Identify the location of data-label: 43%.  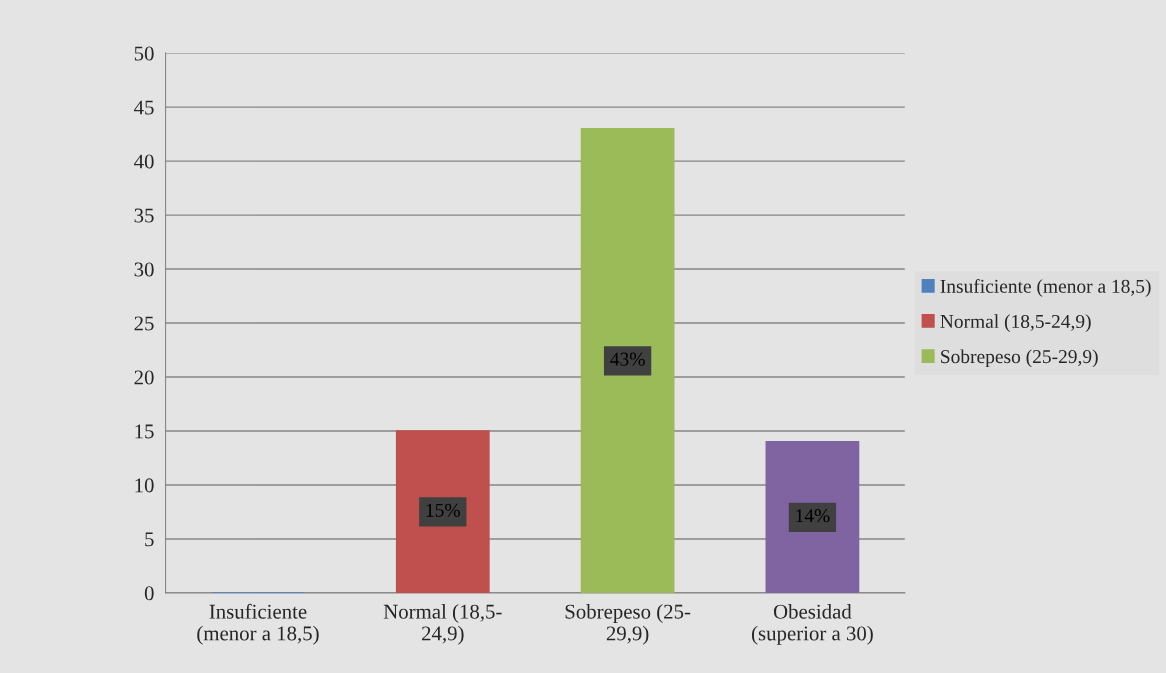
(627, 359).